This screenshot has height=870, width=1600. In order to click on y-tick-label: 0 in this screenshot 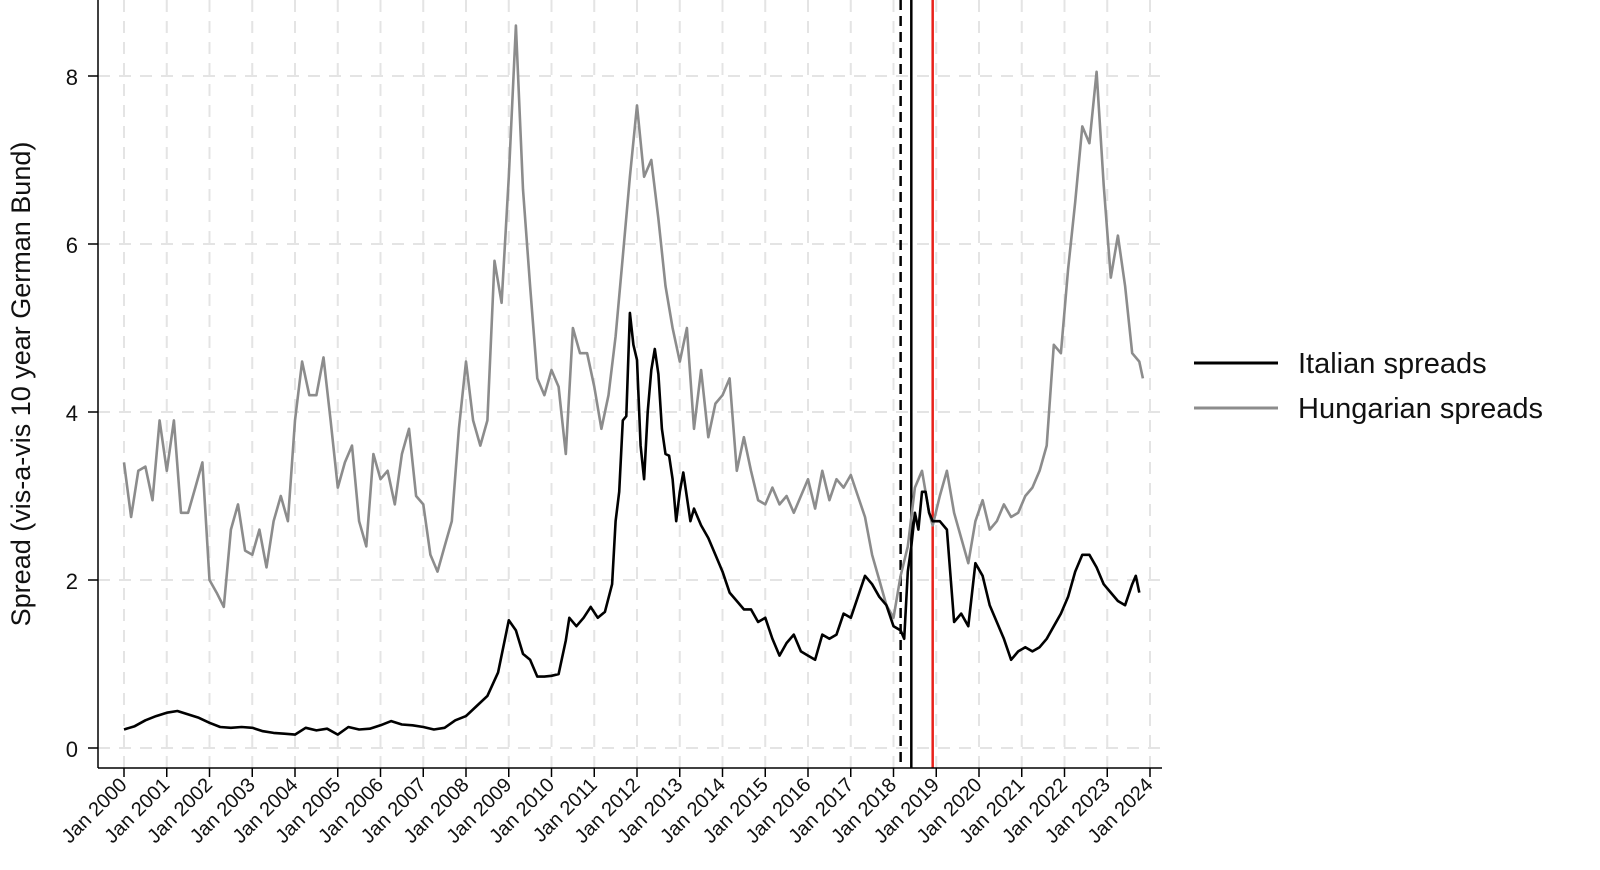, I will do `click(72, 749)`.